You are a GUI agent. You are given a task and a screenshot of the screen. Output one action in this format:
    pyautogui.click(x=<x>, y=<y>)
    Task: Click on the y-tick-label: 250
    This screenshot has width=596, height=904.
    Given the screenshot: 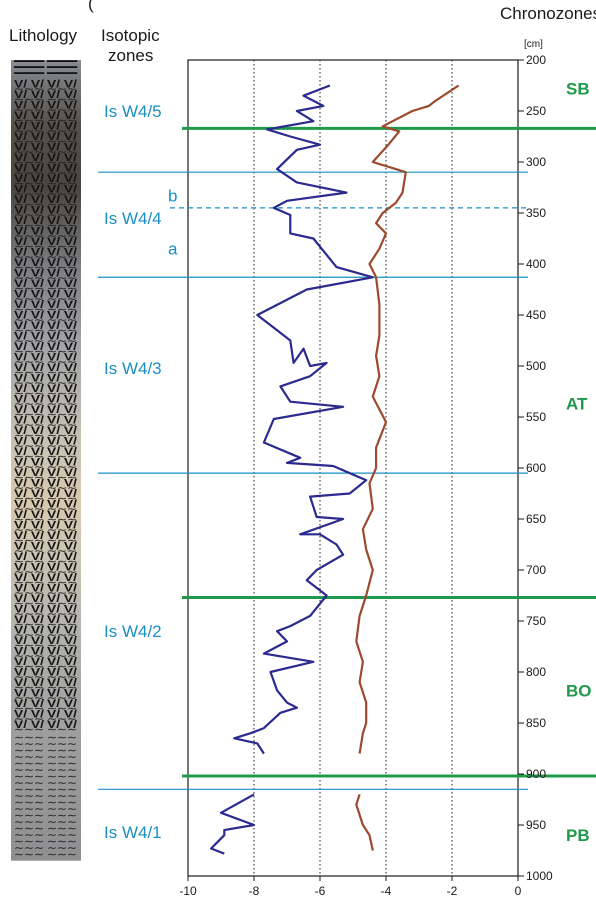 What is the action you would take?
    pyautogui.click(x=536, y=111)
    